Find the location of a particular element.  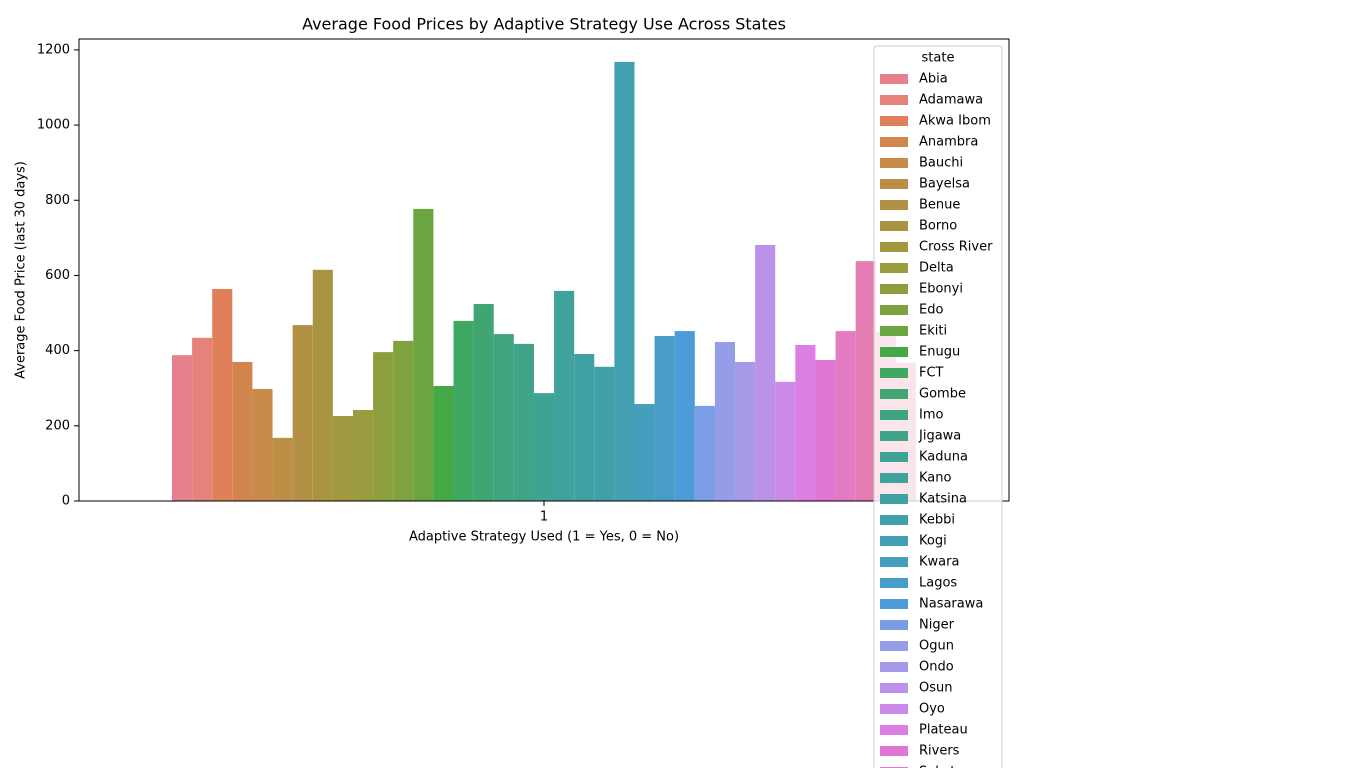

y-tick-label: 1200 is located at coordinates (53, 49).